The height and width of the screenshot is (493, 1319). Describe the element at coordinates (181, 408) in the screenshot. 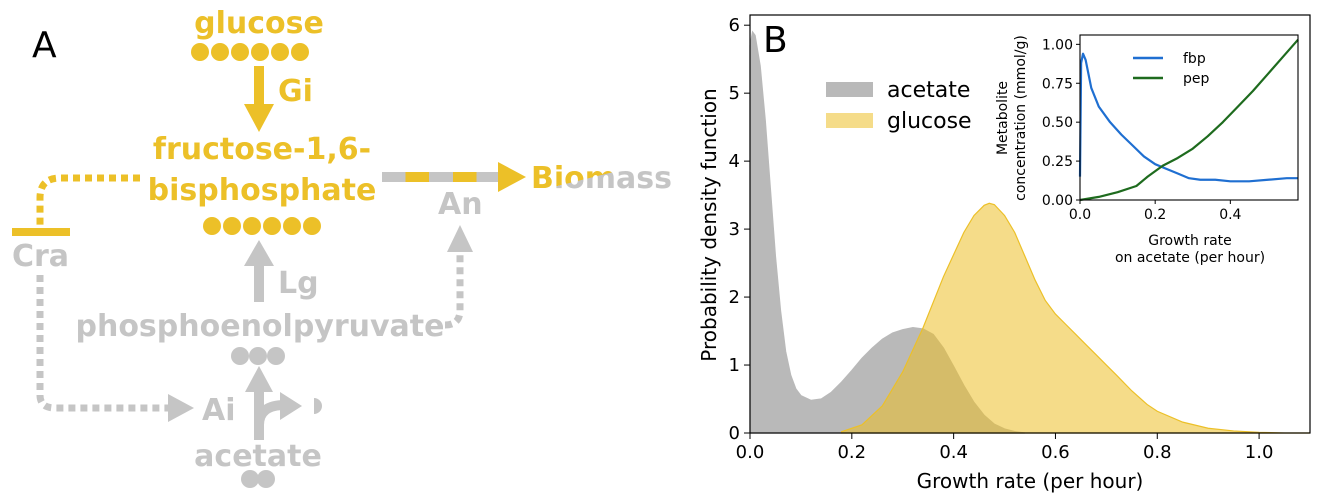

I see `ai-activation-arrowhead` at that location.